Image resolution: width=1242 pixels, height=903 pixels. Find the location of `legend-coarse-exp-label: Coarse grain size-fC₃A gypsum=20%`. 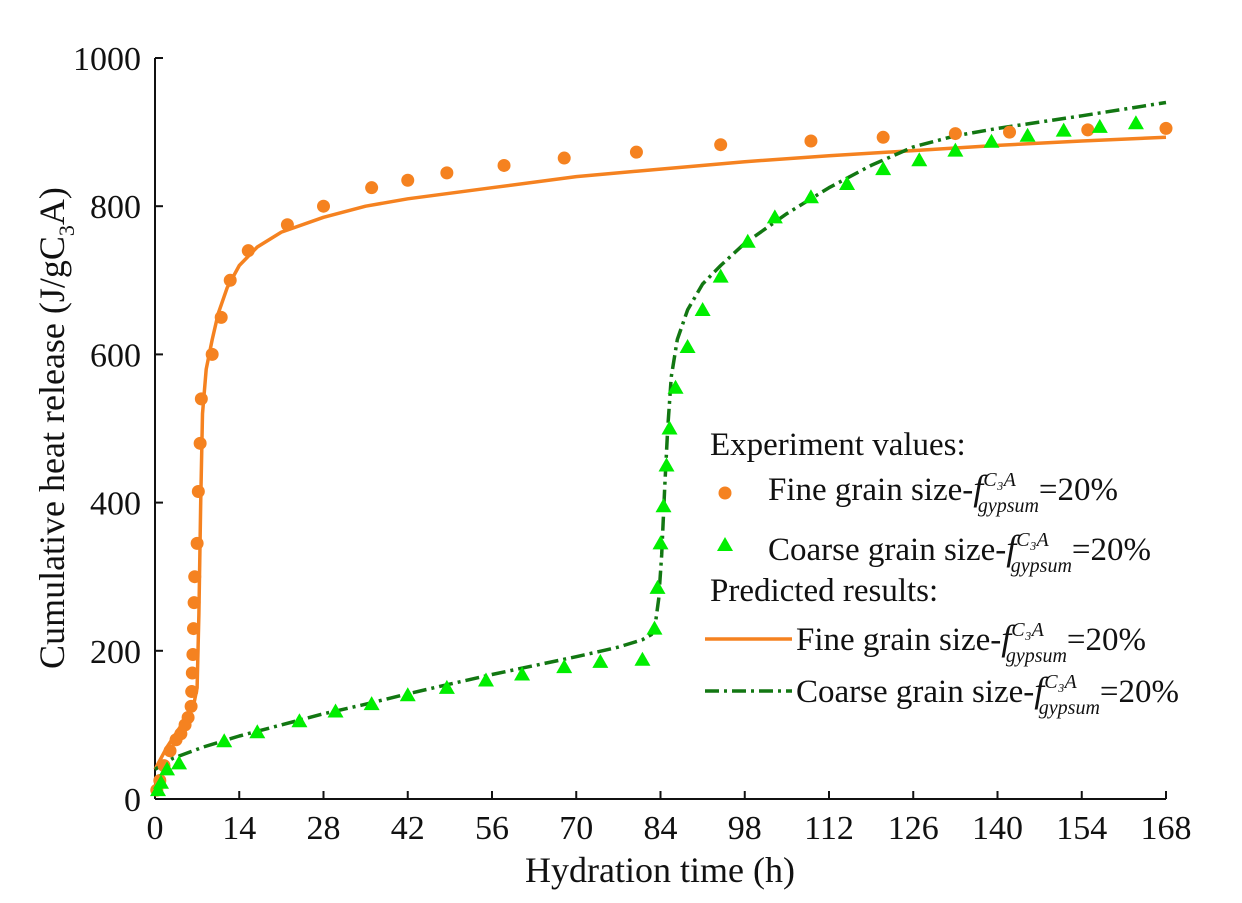

legend-coarse-exp-label: Coarse grain size-fC₃A gypsum=20% is located at coordinates (959, 552).